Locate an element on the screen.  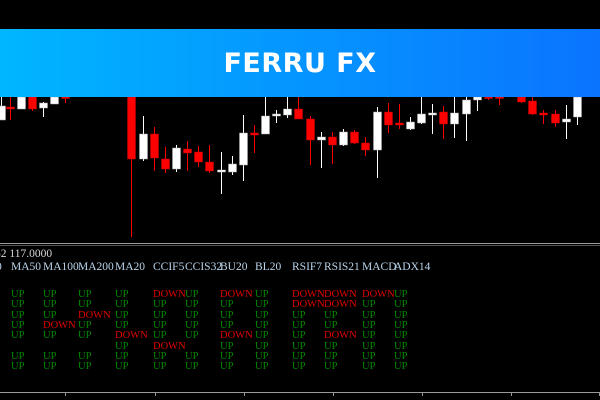
column-header: ADX14 is located at coordinates (412, 267).